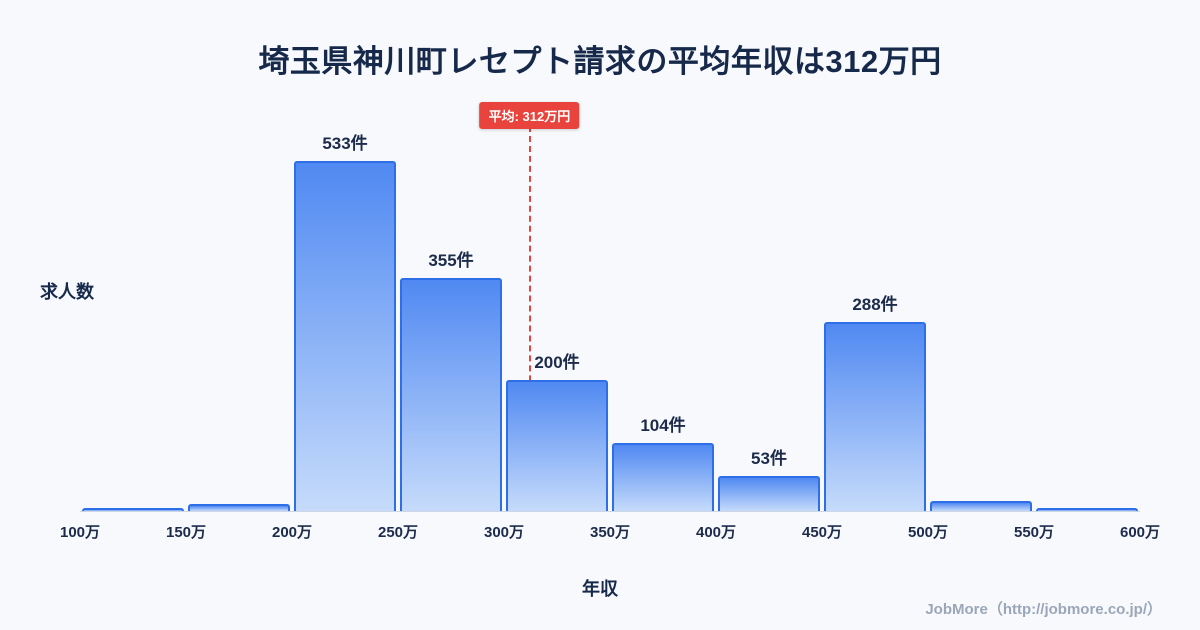  I want to click on bar-value-label: 104件, so click(663, 425).